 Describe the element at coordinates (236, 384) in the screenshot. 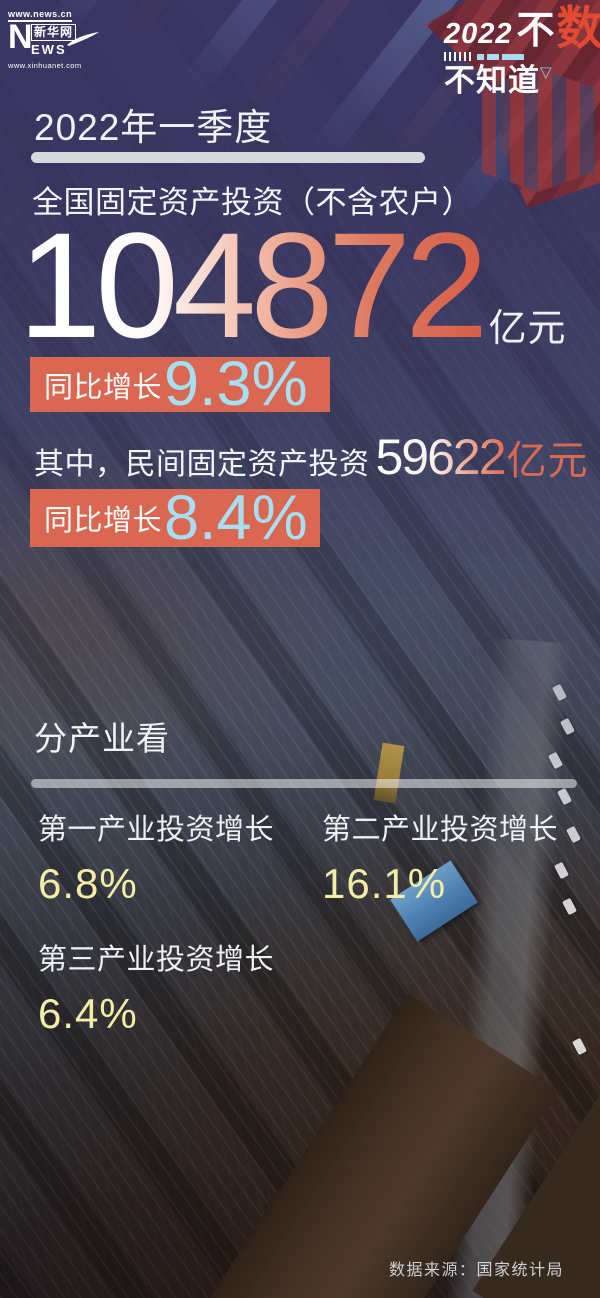

I see `growth-value: 9.3%` at that location.